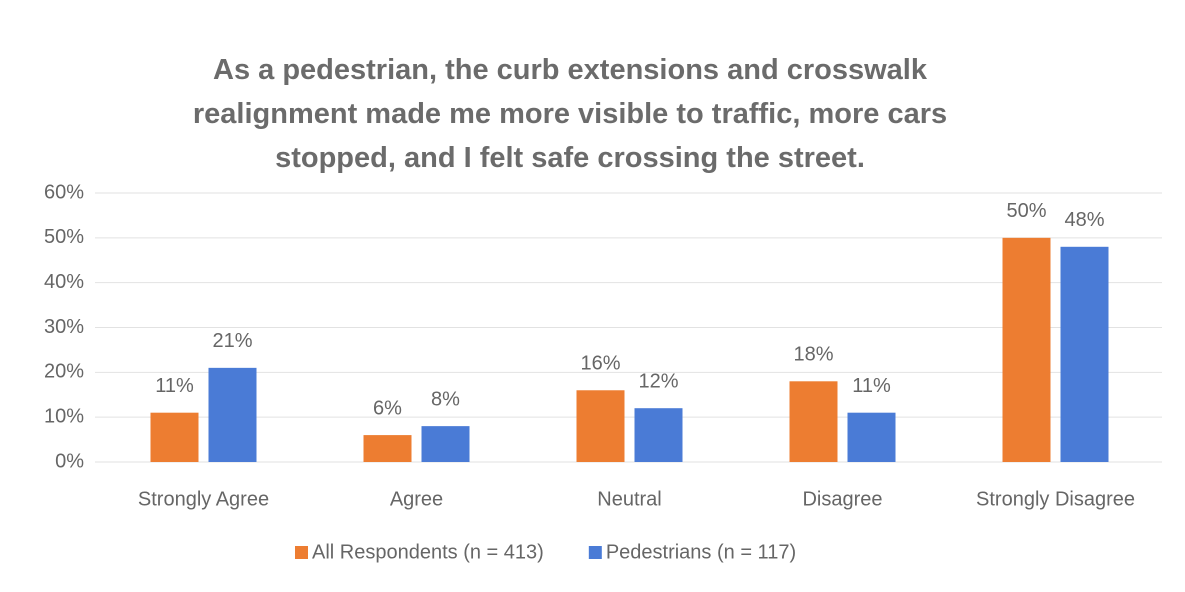  What do you see at coordinates (701, 552) in the screenshot?
I see `legend-label: Pedestrians (n = 117)` at bounding box center [701, 552].